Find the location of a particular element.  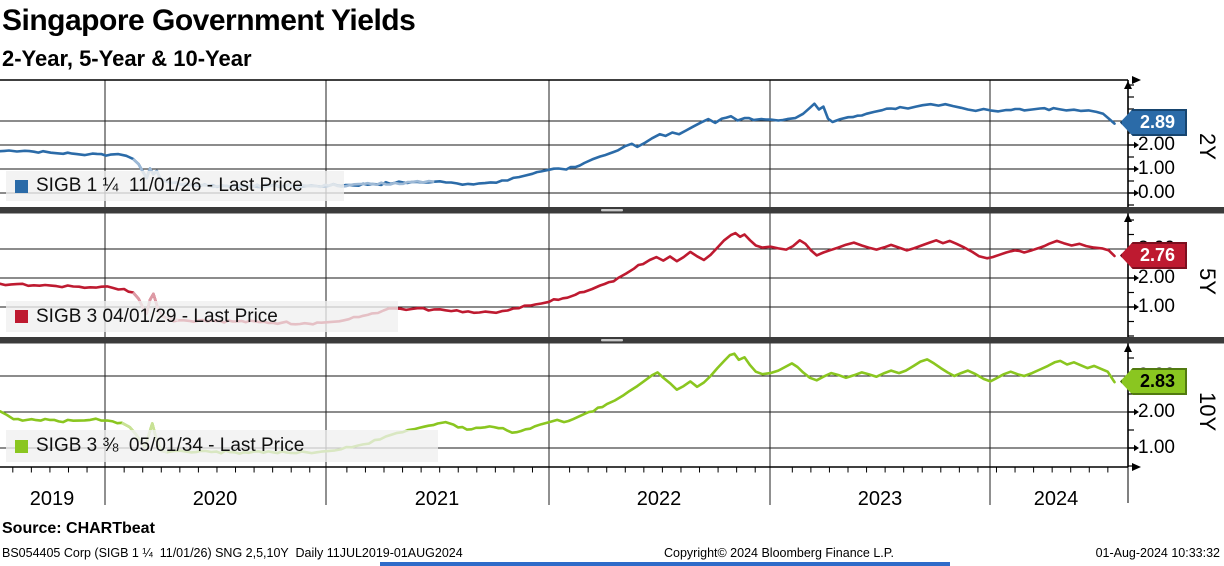

legend-2y: SIGB 1 ¼ 11/01/26 - Last Price is located at coordinates (175, 186).